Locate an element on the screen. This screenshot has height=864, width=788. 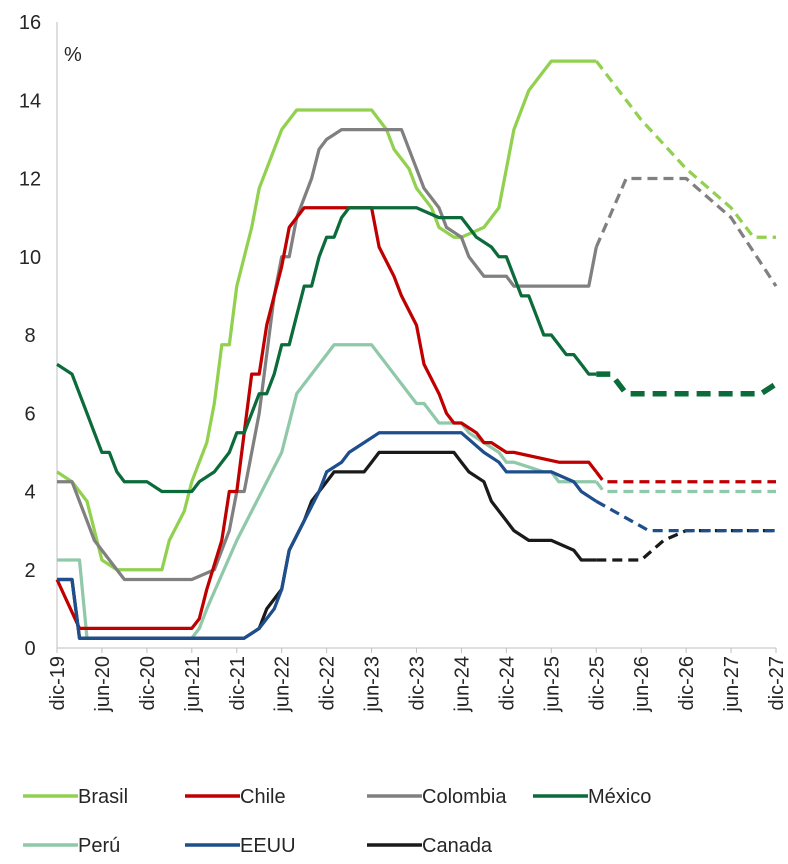
x-tick-label: dic-22 is located at coordinates (328, 683).